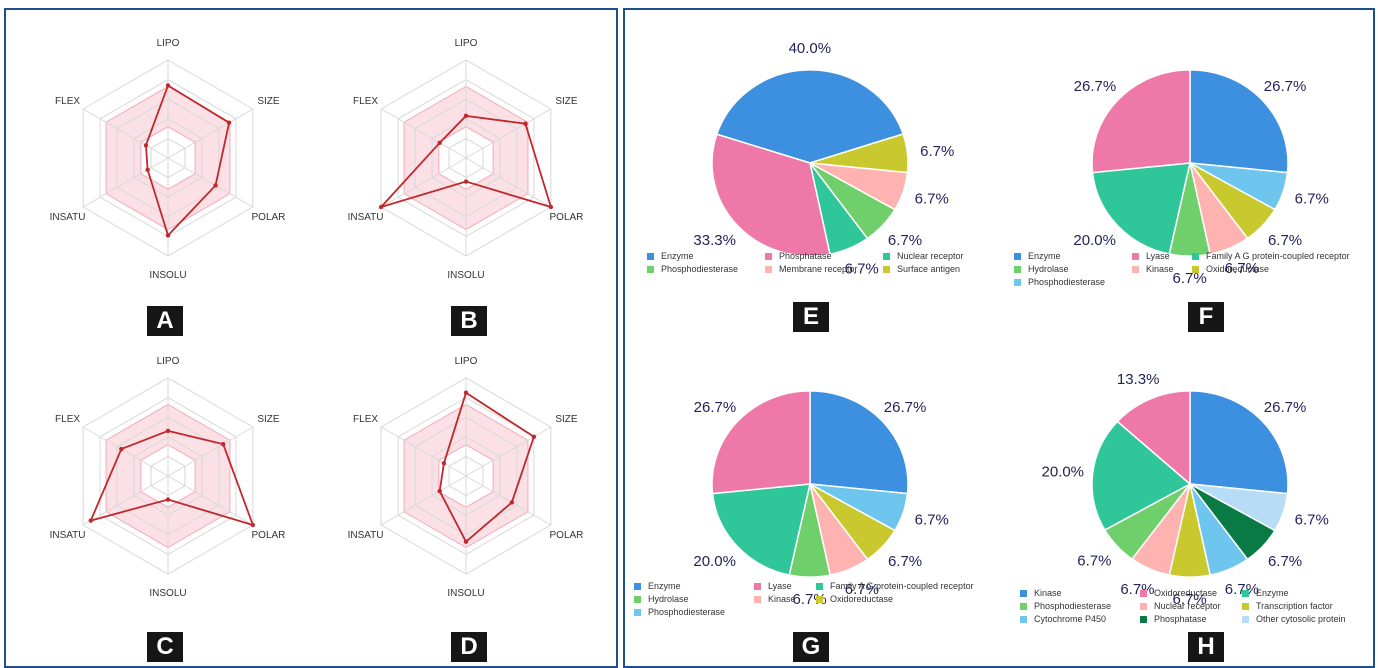 This screenshot has width=1378, height=668. I want to click on radar-chart-c: LIPO SIZE POLAR INSOLU INSATU FLEX, so click(168, 477).